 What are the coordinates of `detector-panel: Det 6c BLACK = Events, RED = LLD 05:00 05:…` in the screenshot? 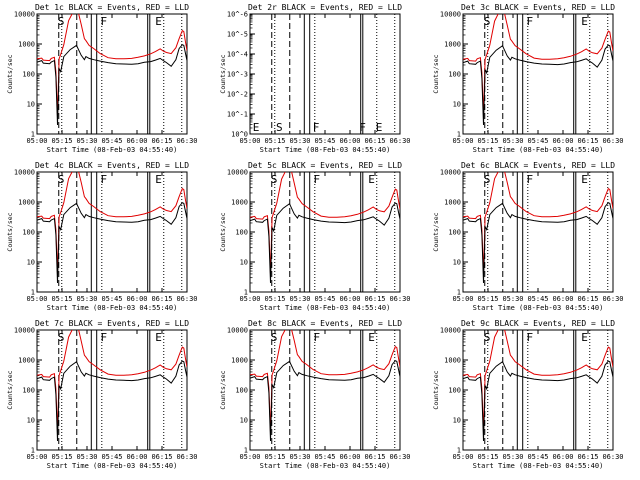 It's located at (528, 236).